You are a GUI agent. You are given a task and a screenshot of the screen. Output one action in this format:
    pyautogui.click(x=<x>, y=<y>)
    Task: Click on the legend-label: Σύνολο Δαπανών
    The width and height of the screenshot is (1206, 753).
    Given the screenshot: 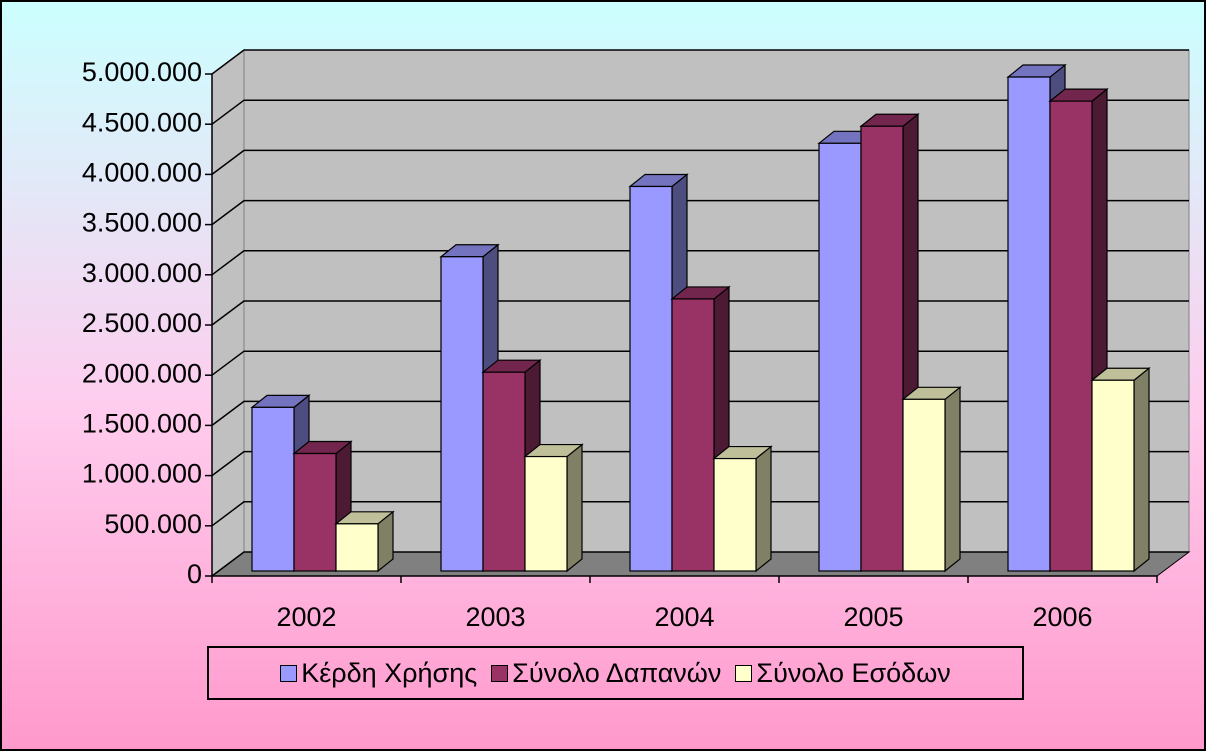 What is the action you would take?
    pyautogui.click(x=617, y=672)
    